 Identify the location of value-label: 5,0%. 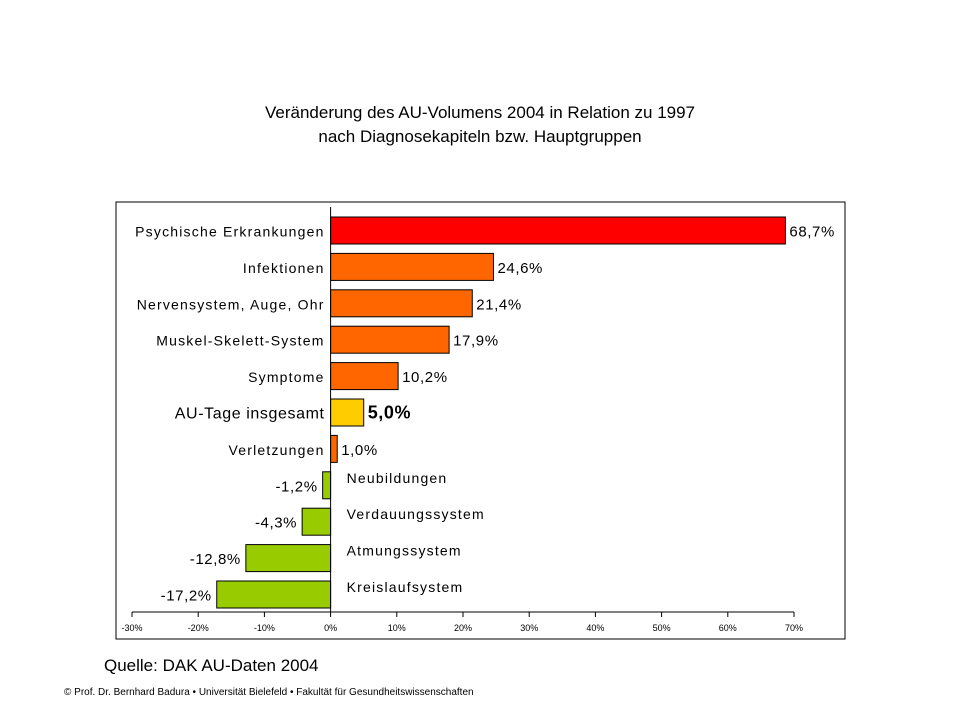
(389, 413).